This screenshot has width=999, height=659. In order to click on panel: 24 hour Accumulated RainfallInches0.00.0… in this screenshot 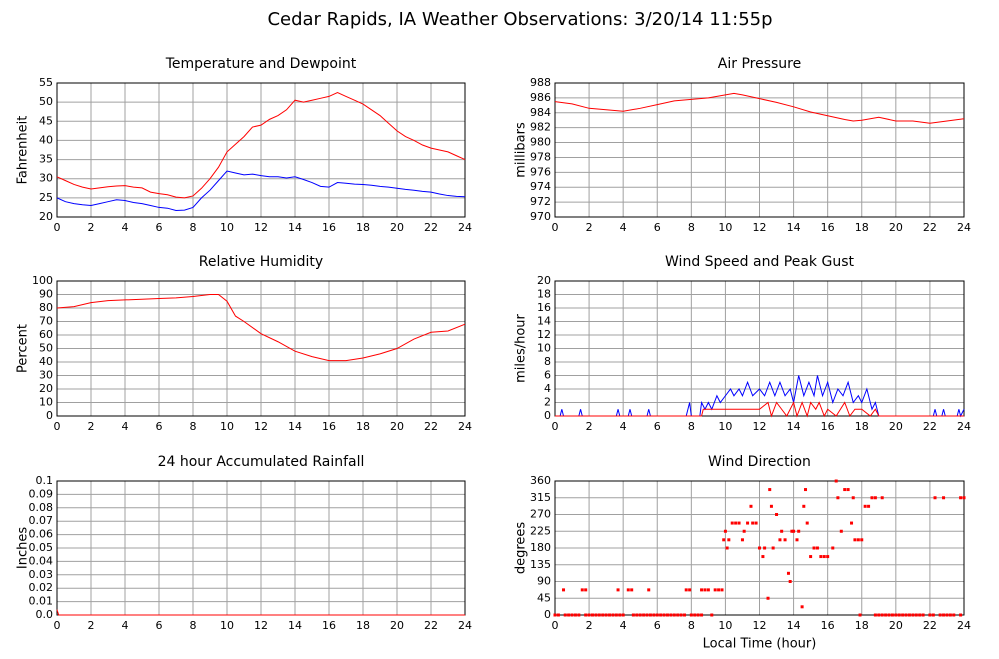, I will do `click(244, 543)`.